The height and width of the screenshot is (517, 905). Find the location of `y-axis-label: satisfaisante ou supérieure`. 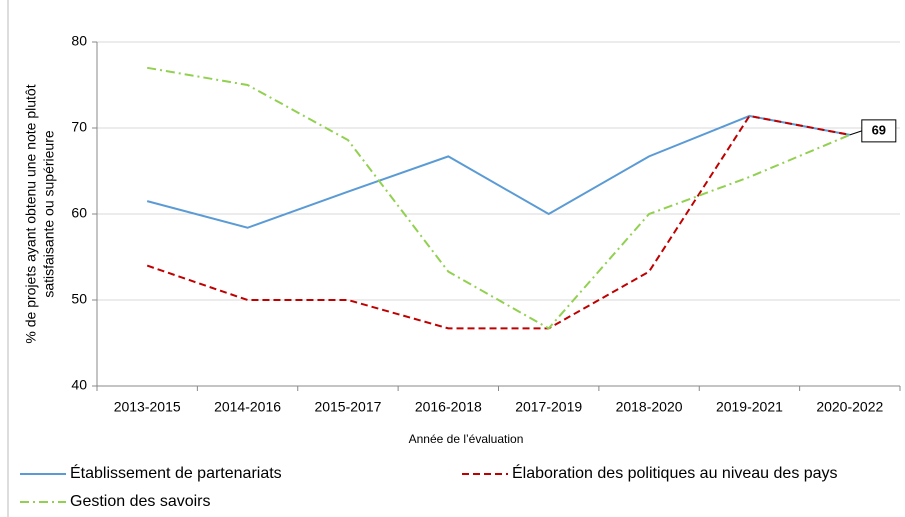

y-axis-label: satisfaisante ou supérieure is located at coordinates (49, 214).